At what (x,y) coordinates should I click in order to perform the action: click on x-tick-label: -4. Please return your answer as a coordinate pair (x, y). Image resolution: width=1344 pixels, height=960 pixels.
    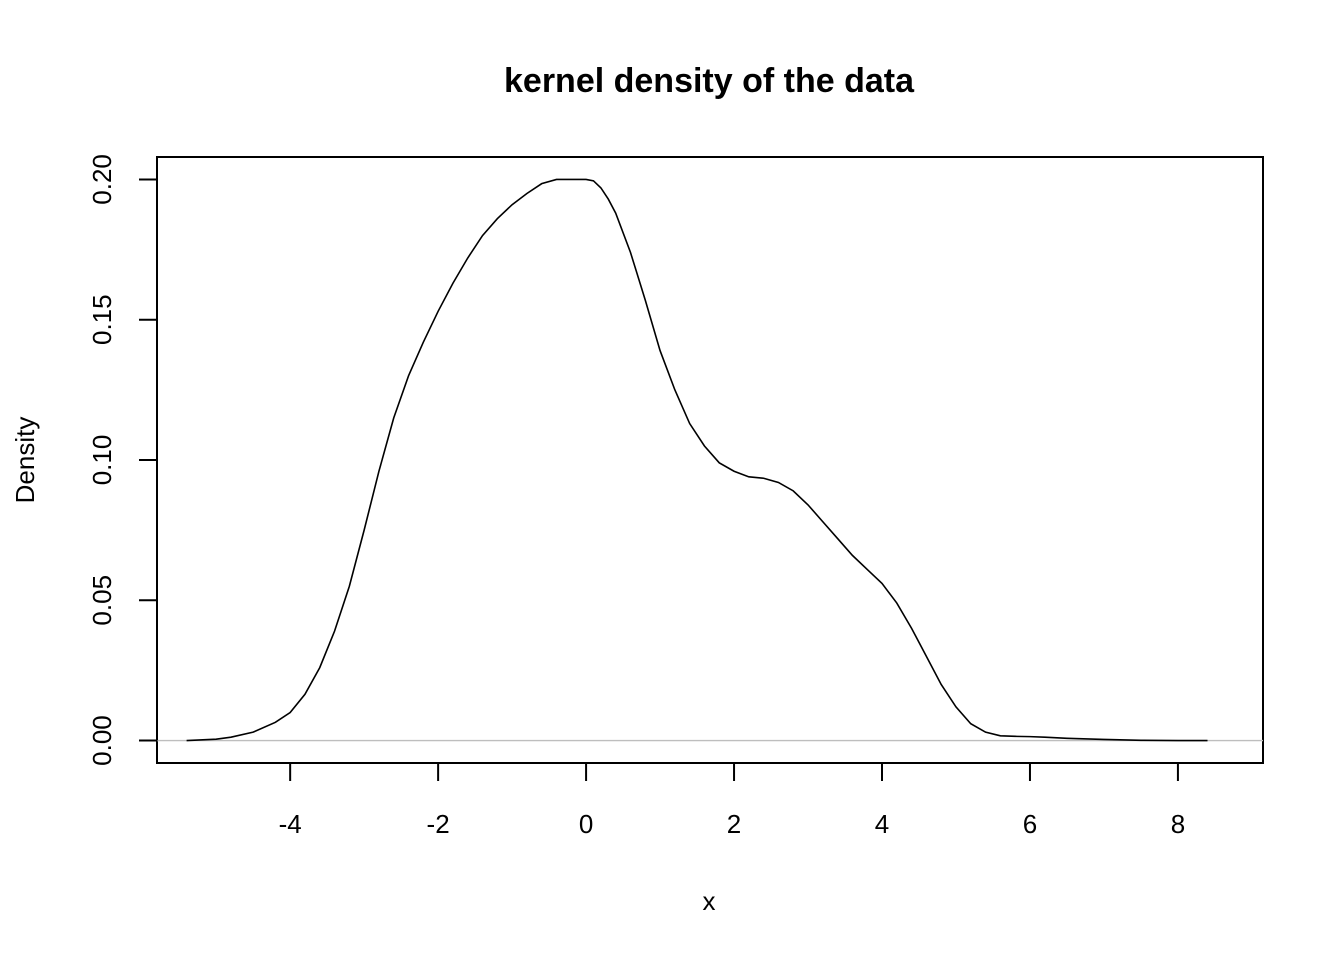
    Looking at the image, I should click on (290, 824).